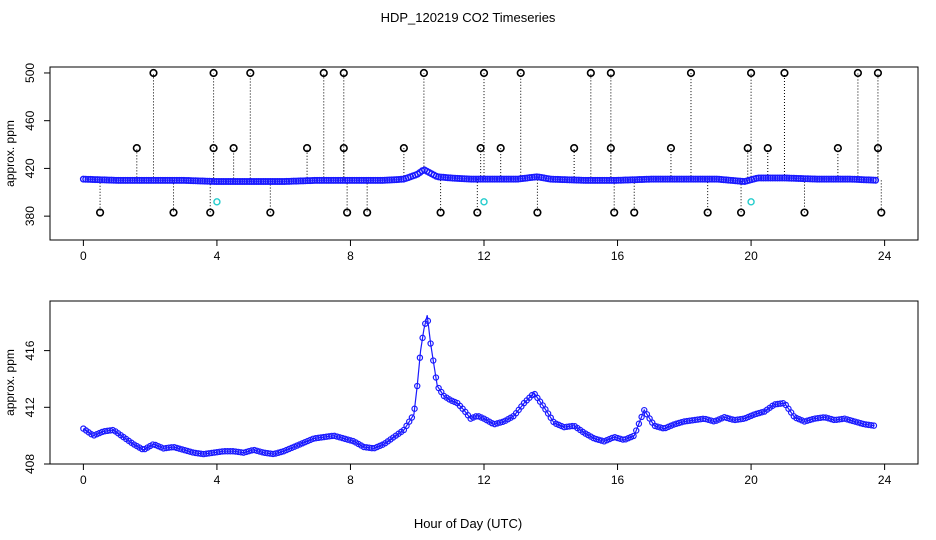 This screenshot has width=936, height=540. What do you see at coordinates (30, 120) in the screenshot?
I see `top-panel-y-tick-label: 460` at bounding box center [30, 120].